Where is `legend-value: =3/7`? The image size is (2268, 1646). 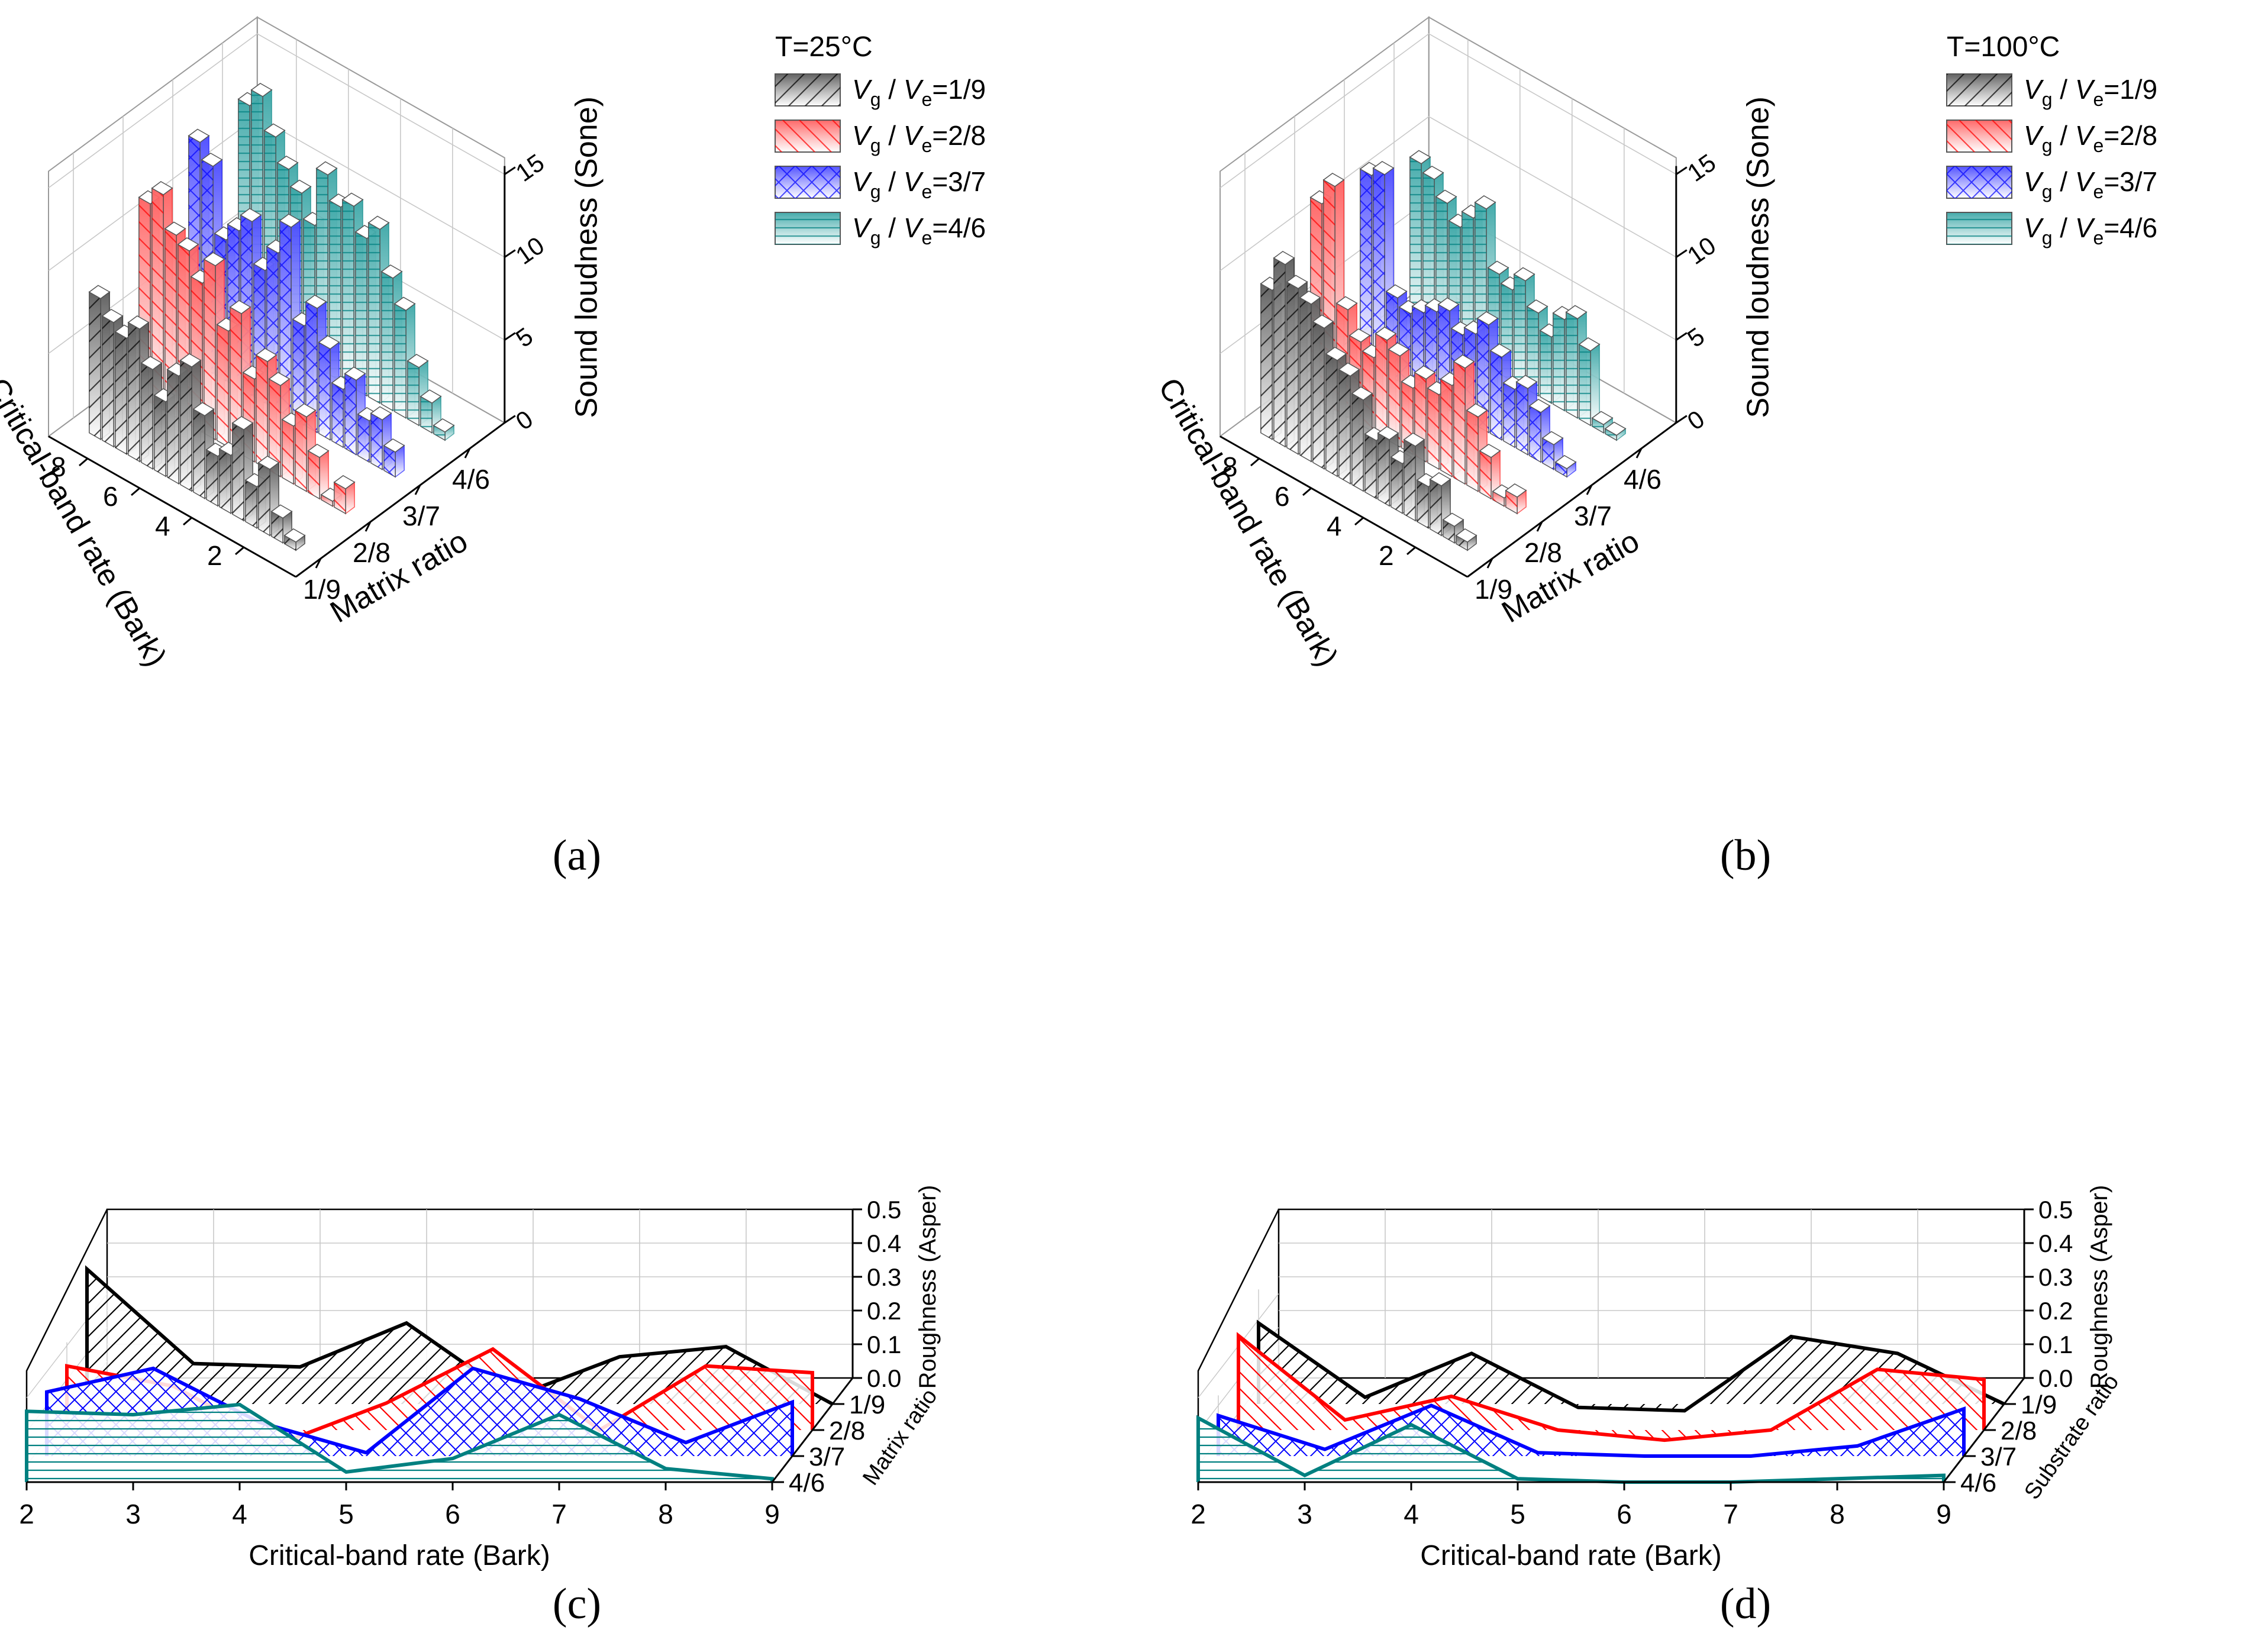
legend-value: =3/7 is located at coordinates (2130, 182).